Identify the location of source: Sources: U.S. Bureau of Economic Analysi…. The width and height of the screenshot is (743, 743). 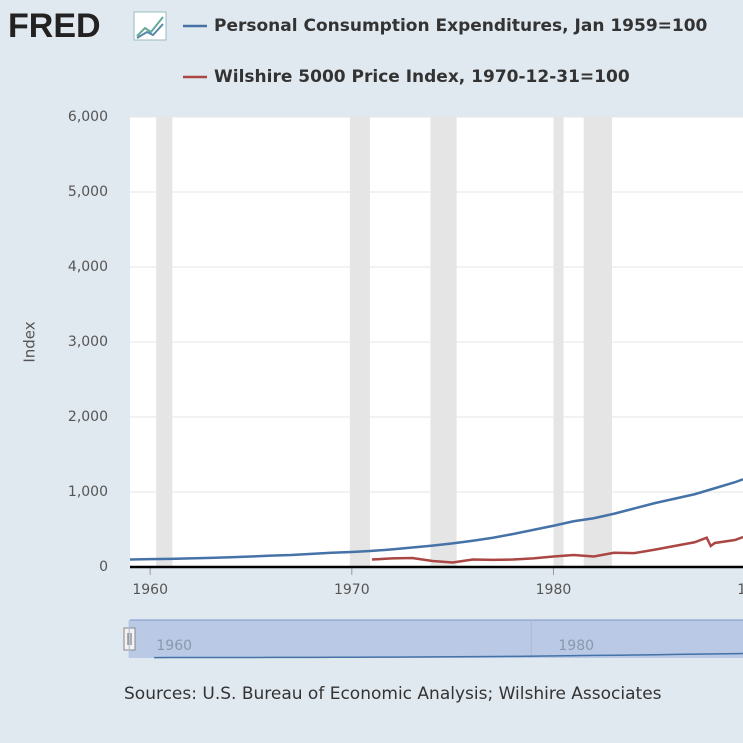
(393, 694).